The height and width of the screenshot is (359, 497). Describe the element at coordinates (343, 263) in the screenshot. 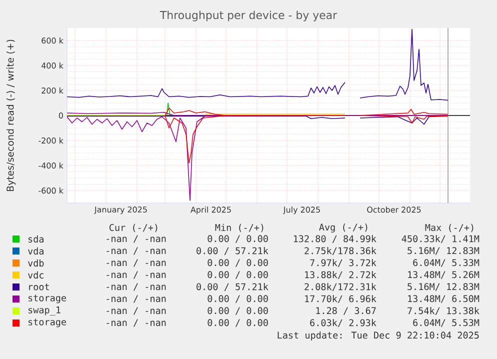

I see `text: 7.97k/ 3.72k` at that location.